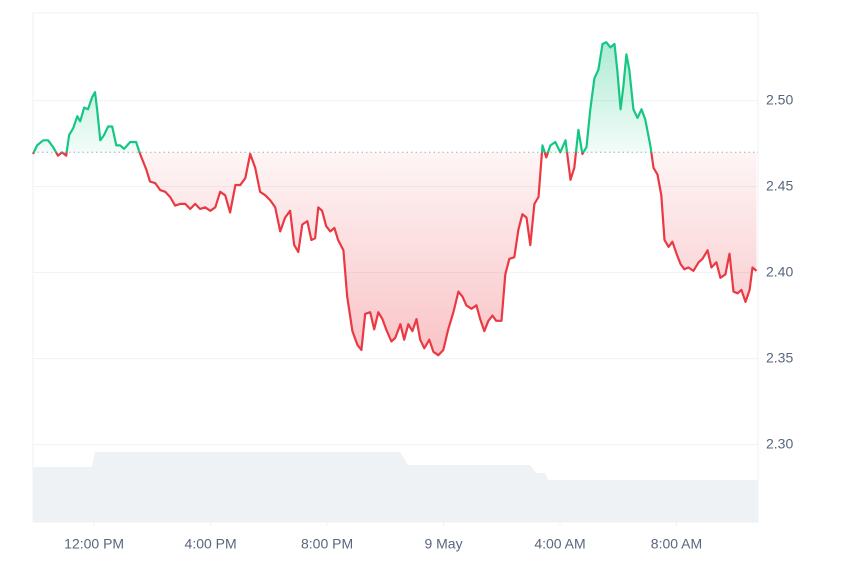  Describe the element at coordinates (211, 544) in the screenshot. I see `x-tick-label: 4:00 PM` at that location.